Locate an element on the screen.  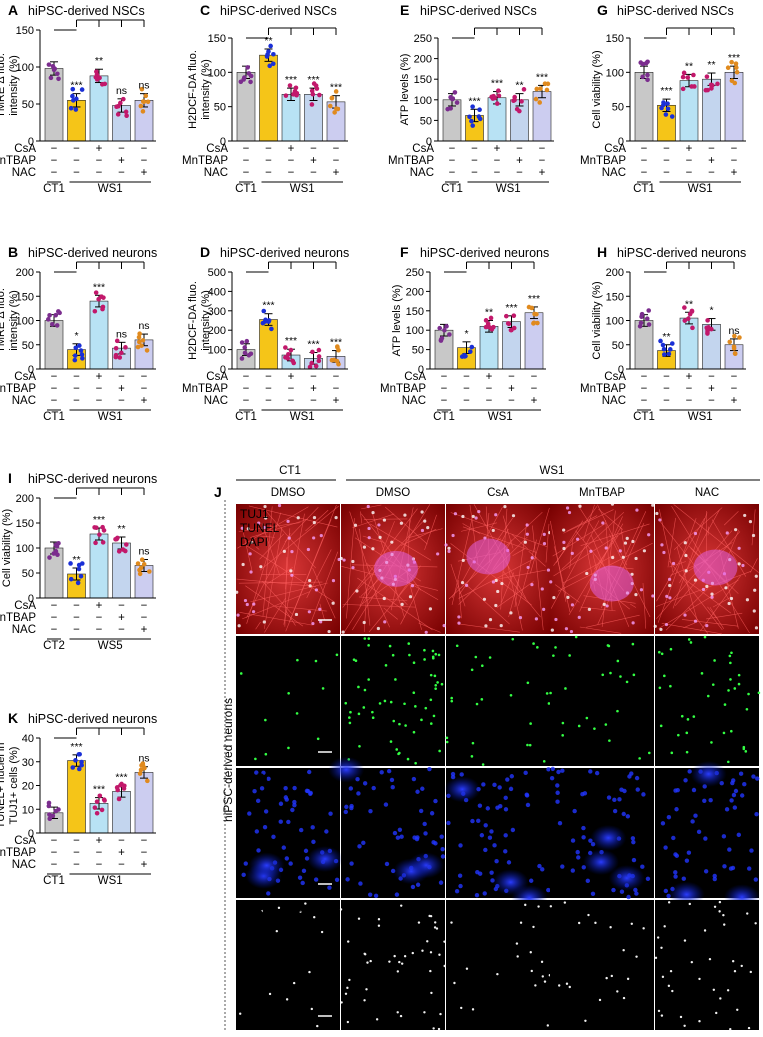
significance-label: ns is located at coordinates (143, 326).